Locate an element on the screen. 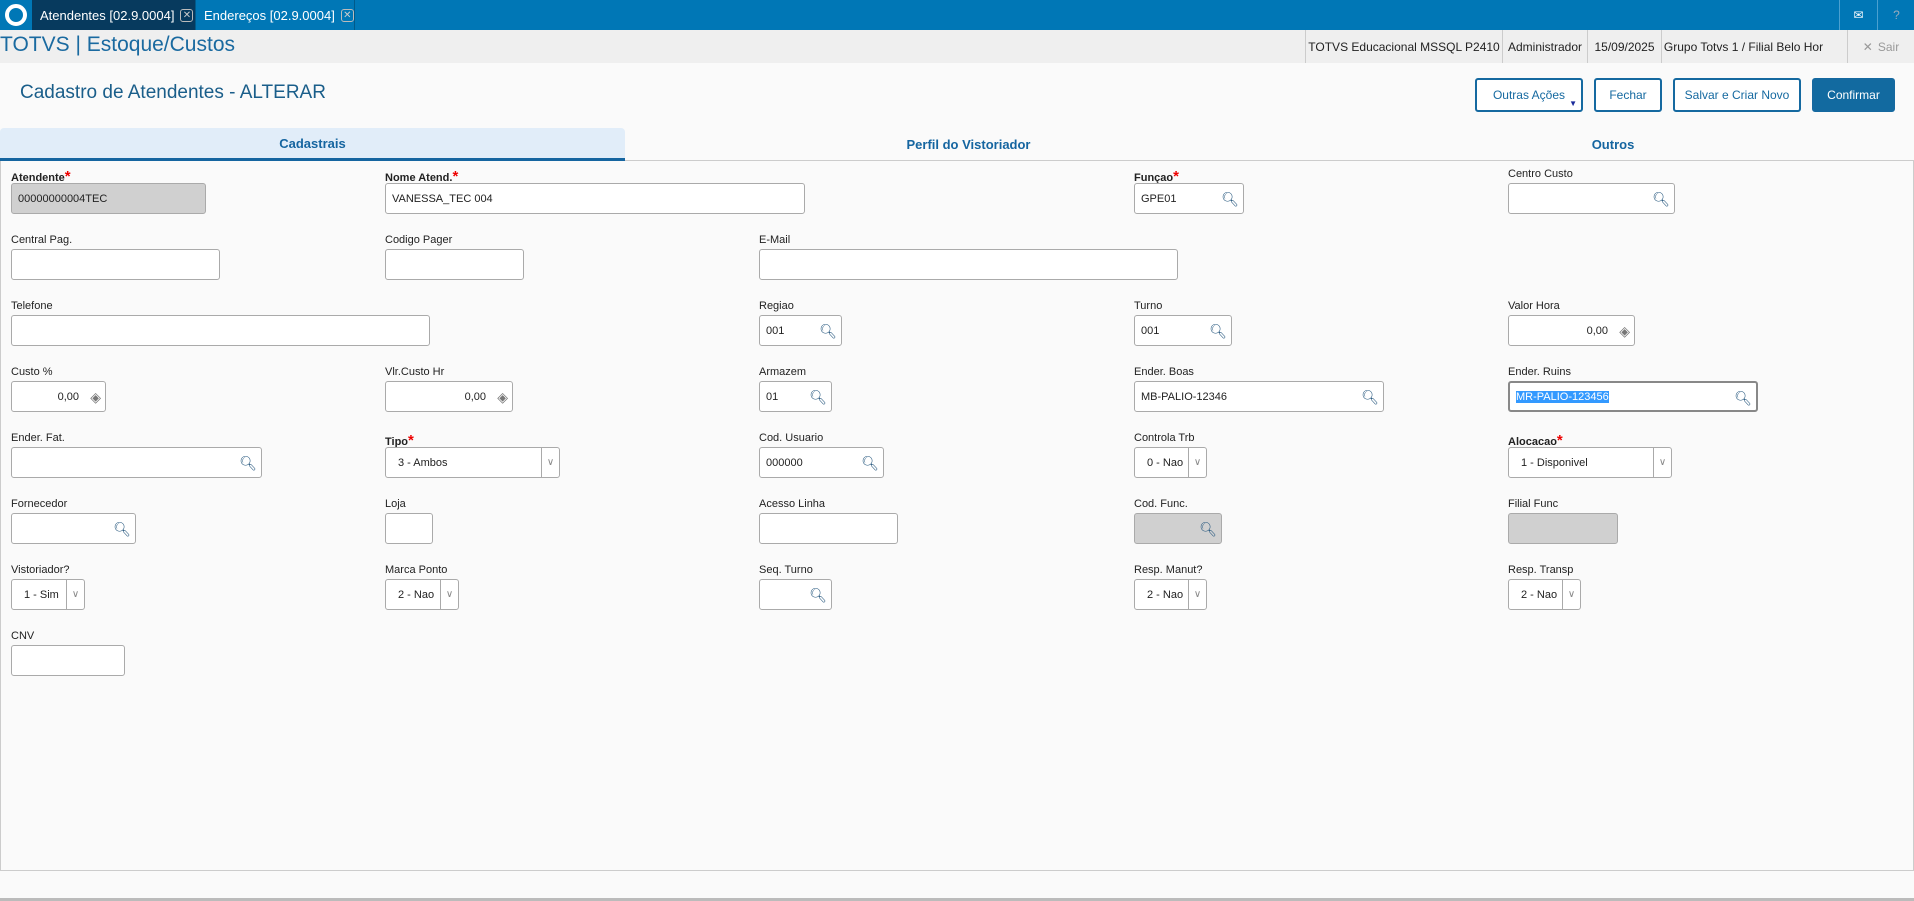 The height and width of the screenshot is (901, 1914). funcao-field: GPE01 🔍︎ is located at coordinates (1189, 198).